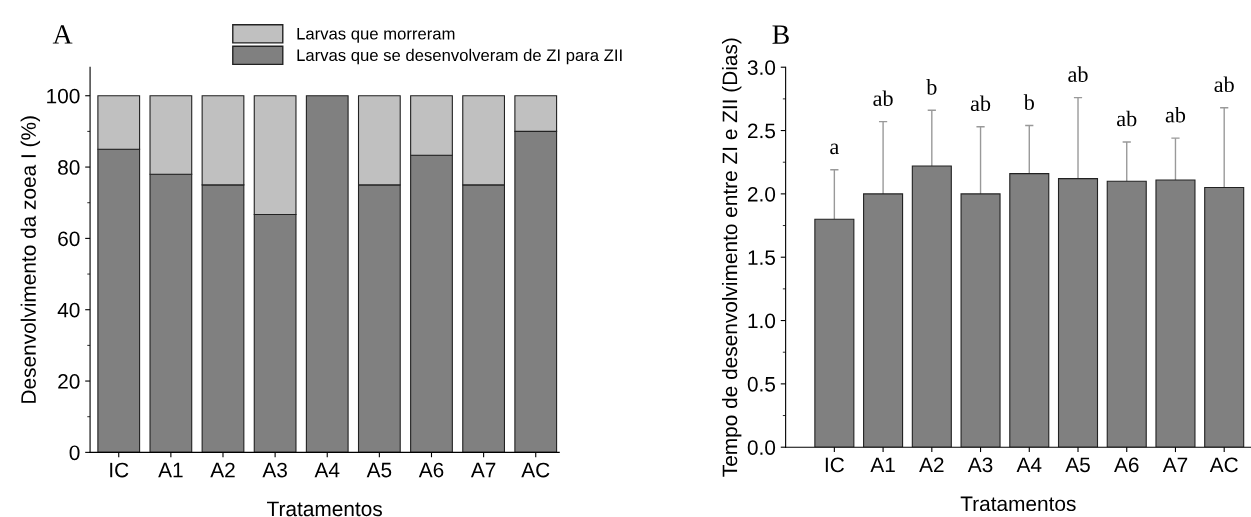 The image size is (1251, 517). What do you see at coordinates (69, 167) in the screenshot?
I see `y-tick-label: 80` at bounding box center [69, 167].